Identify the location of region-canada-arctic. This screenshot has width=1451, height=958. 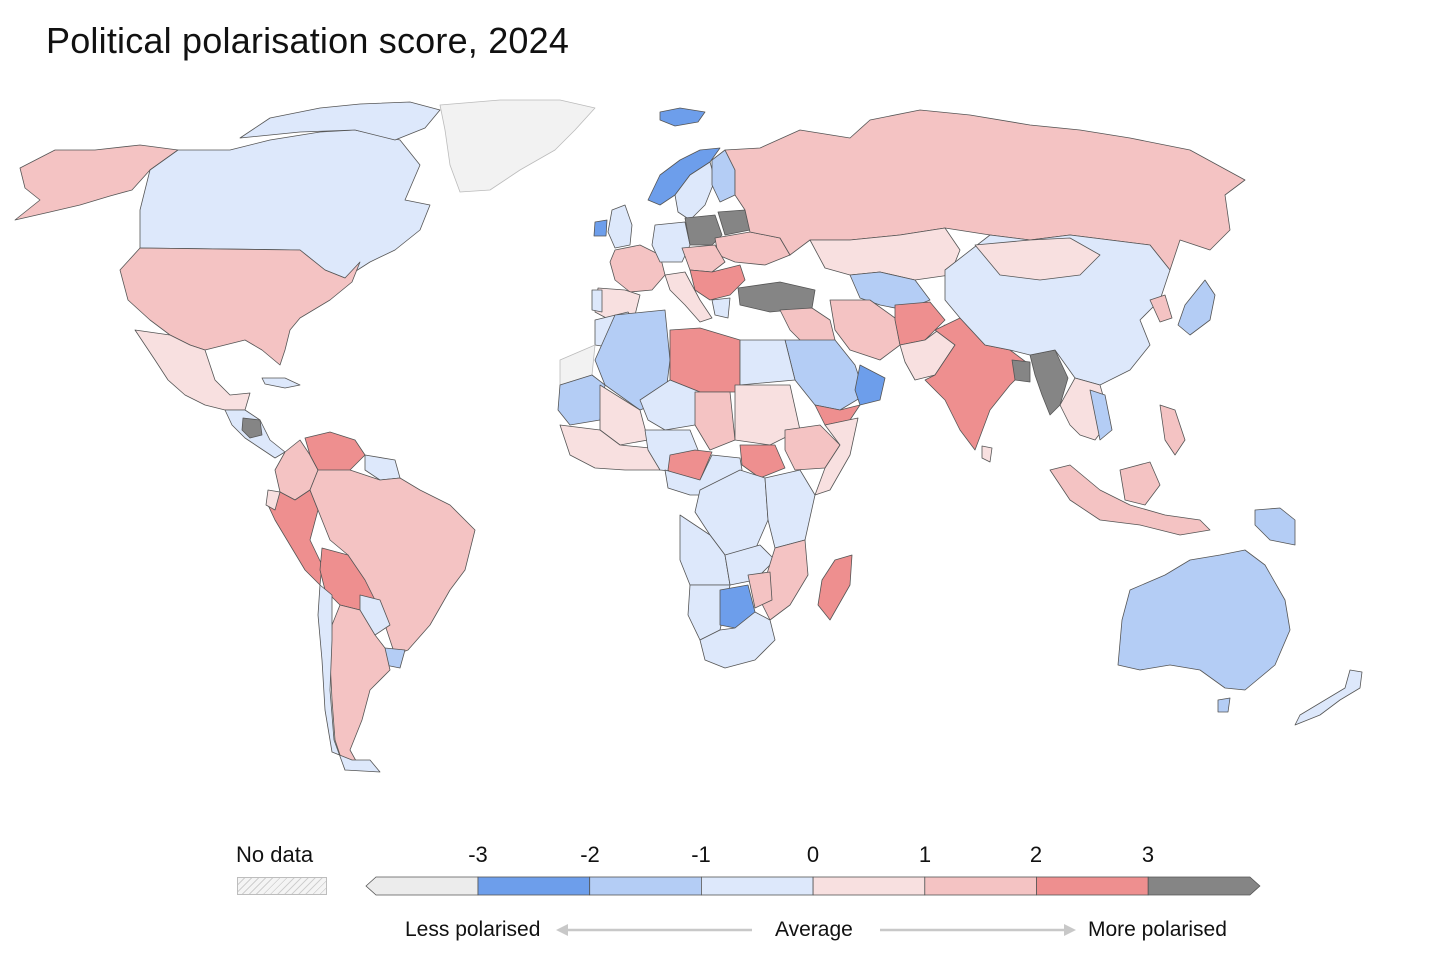
(340, 121).